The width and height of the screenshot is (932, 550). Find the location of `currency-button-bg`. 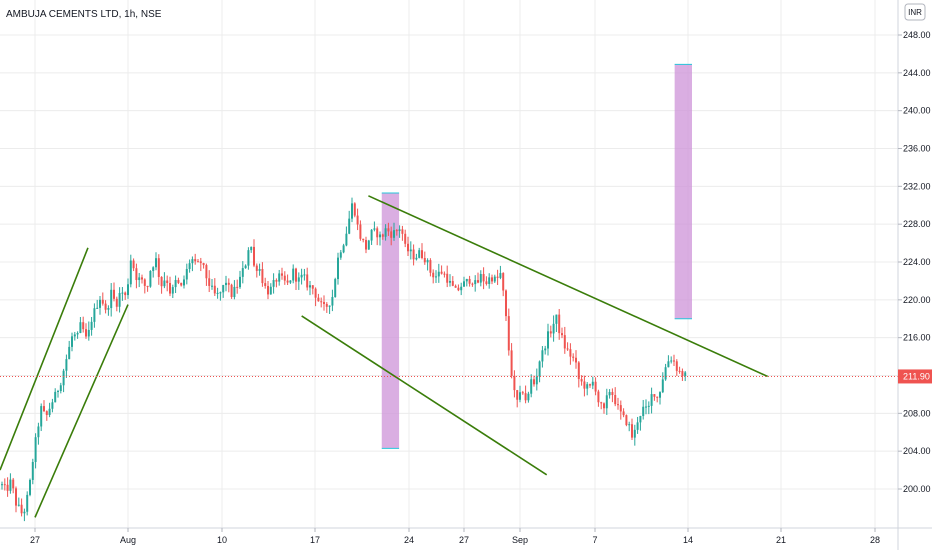

currency-button-bg is located at coordinates (915, 12).